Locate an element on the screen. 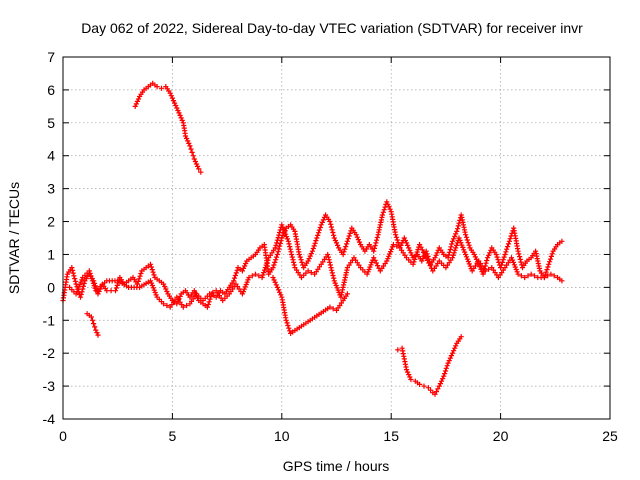 This screenshot has width=640, height=480. series-secondary-track is located at coordinates (316, 266).